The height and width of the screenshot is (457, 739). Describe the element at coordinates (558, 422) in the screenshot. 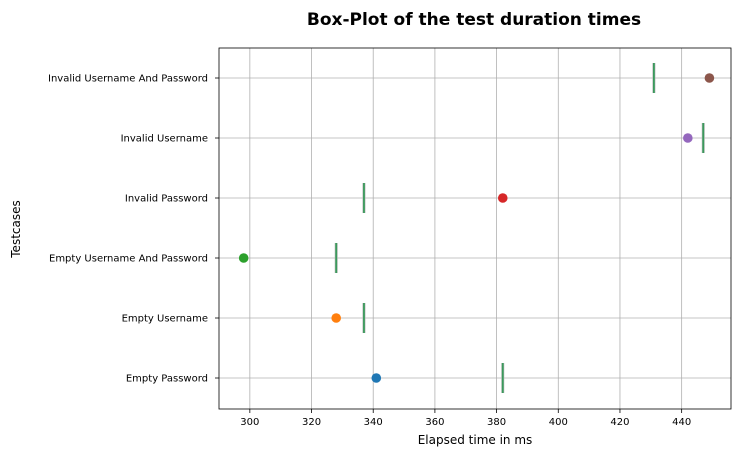

I see `x-tick-label: 400` at that location.